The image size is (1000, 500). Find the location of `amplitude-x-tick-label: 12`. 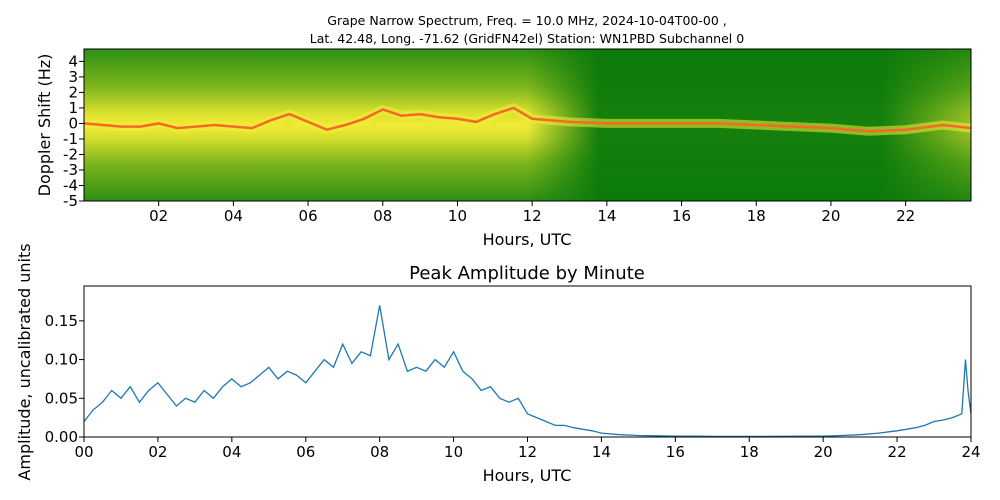

amplitude-x-tick-label: 12 is located at coordinates (527, 452).